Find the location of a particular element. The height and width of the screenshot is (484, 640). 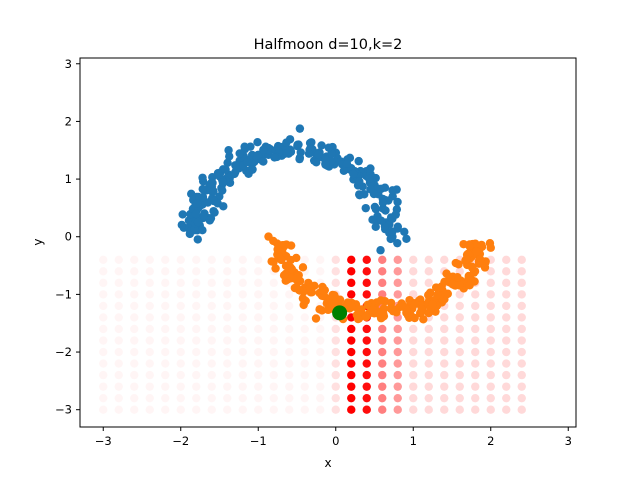

x-tick-label: 1 is located at coordinates (413, 441).